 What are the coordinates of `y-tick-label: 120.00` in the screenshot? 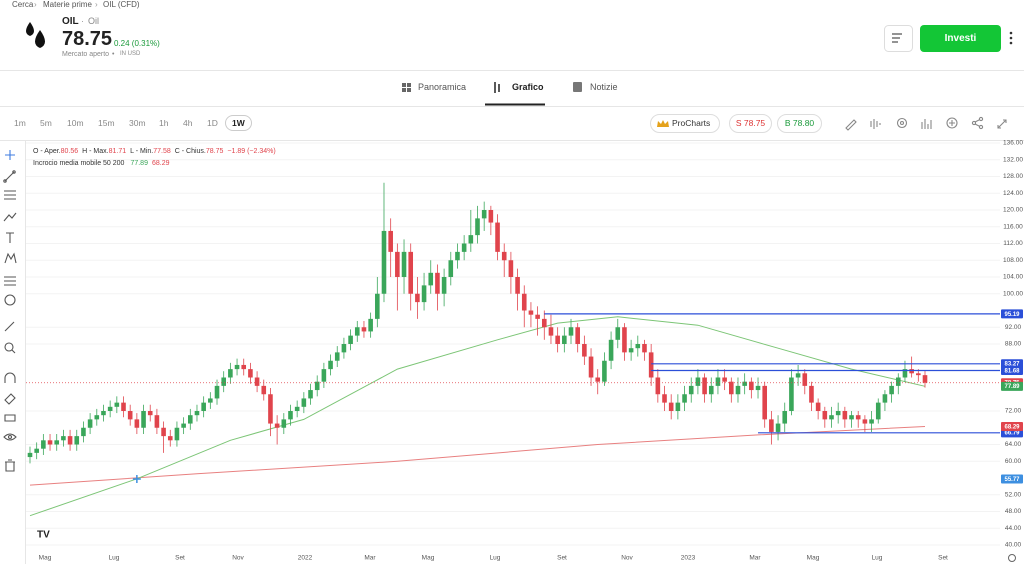 It's located at (1013, 210).